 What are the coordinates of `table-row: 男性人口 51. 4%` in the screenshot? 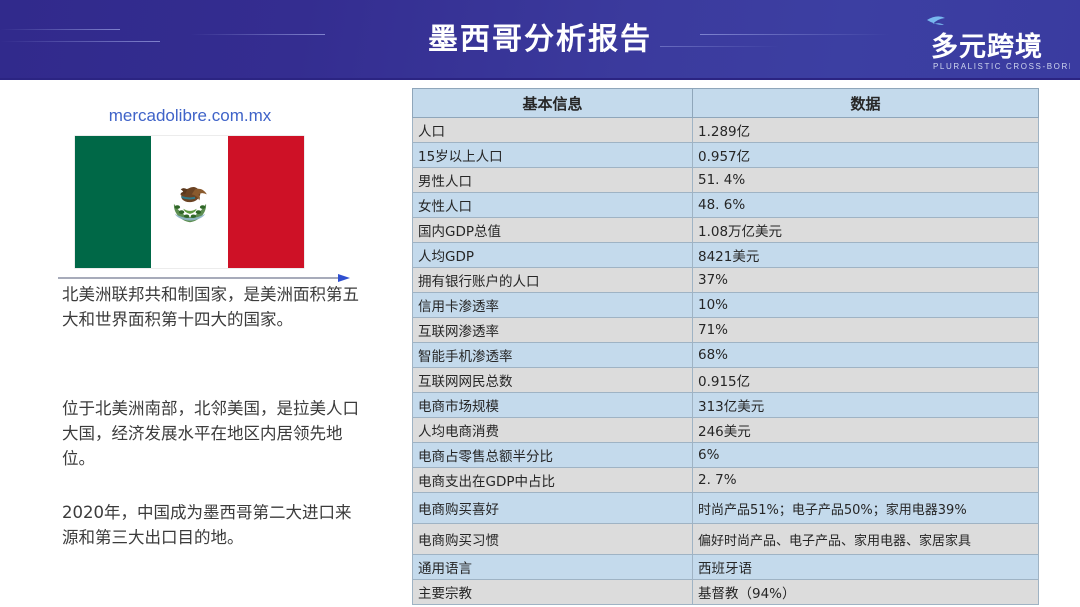 It's located at (725, 180).